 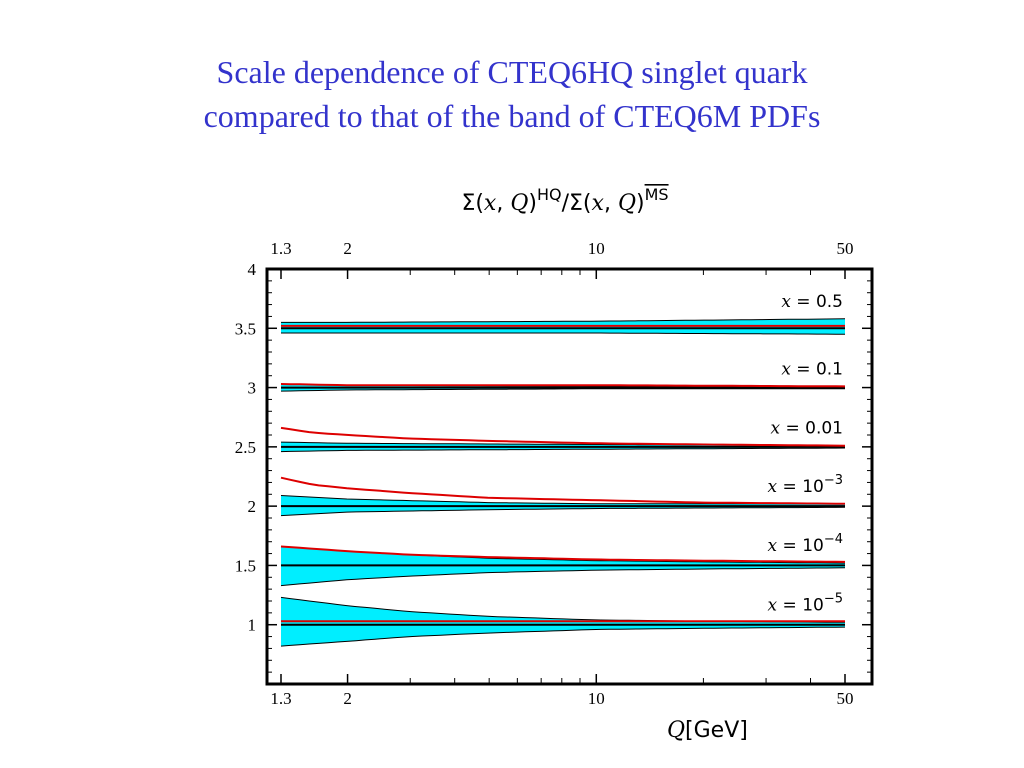 I want to click on y-tick-label-6: 4, so click(x=252, y=269).